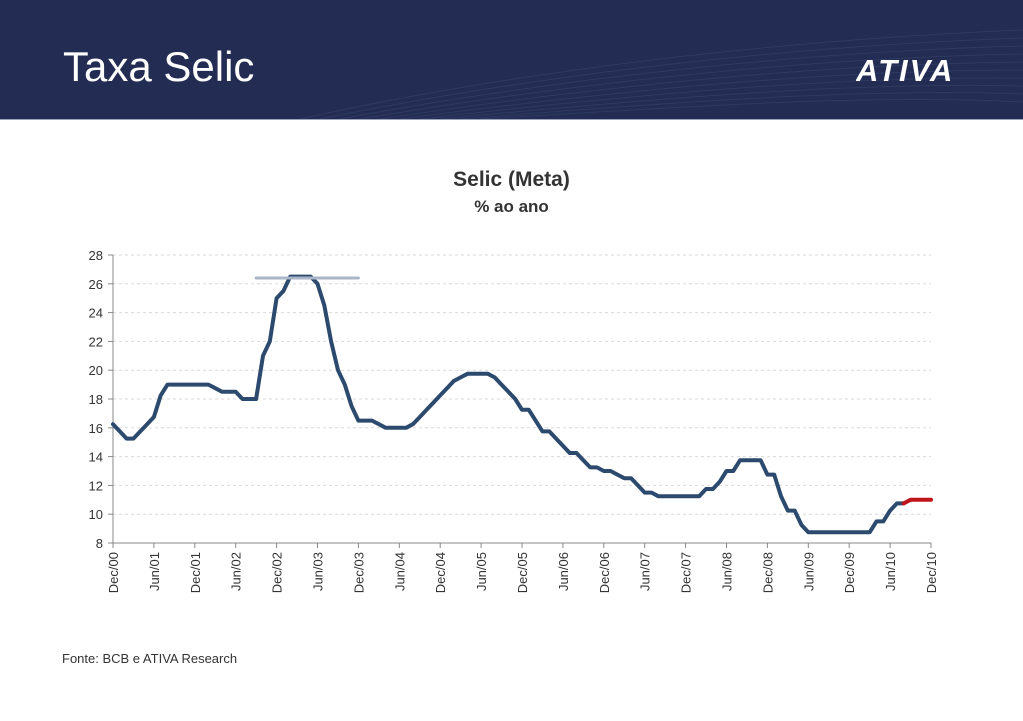  I want to click on y-tick-label: 28, so click(96, 255).